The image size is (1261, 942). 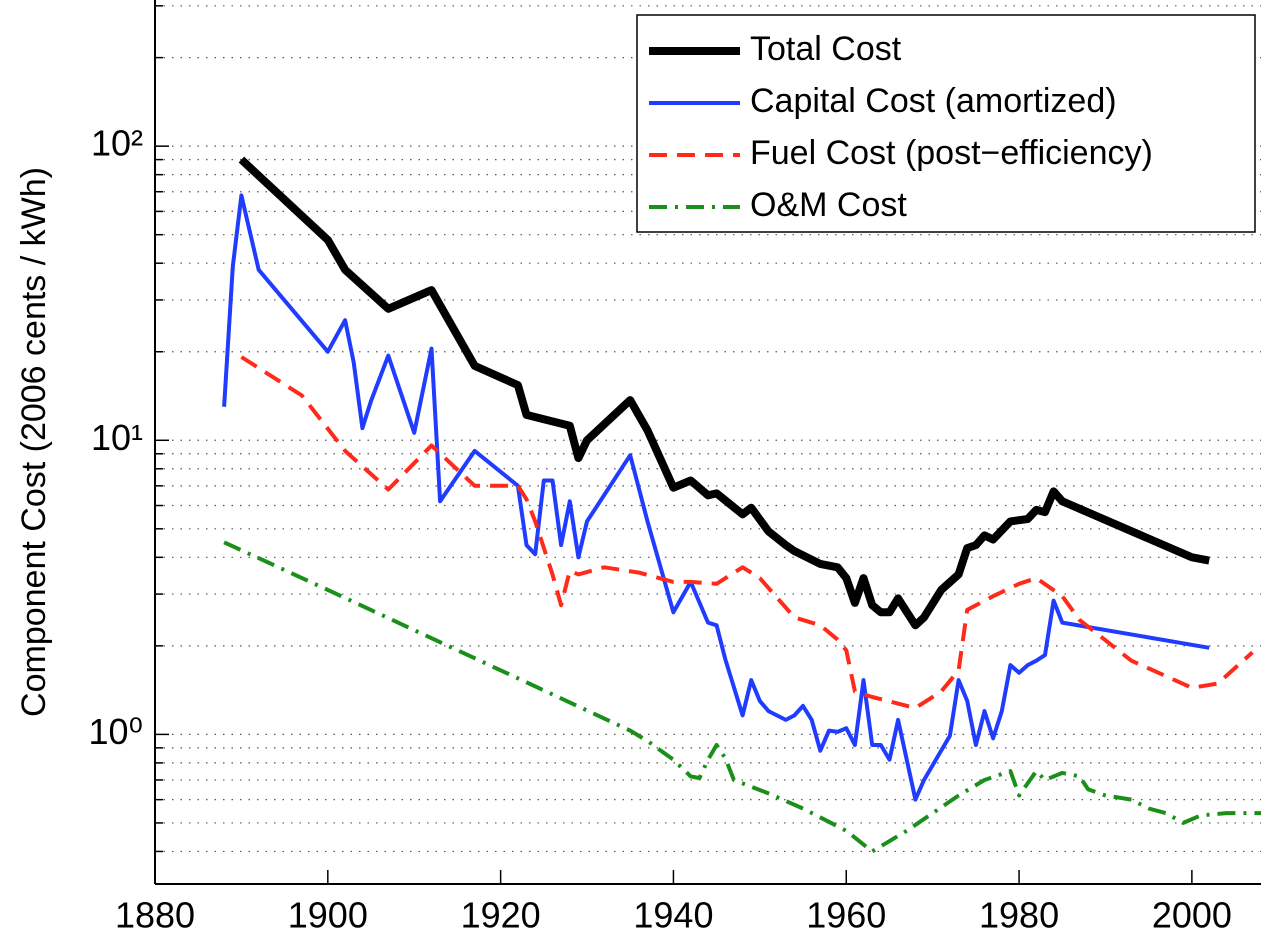 What do you see at coordinates (1192, 915) in the screenshot?
I see `x-tick-label: 2000` at bounding box center [1192, 915].